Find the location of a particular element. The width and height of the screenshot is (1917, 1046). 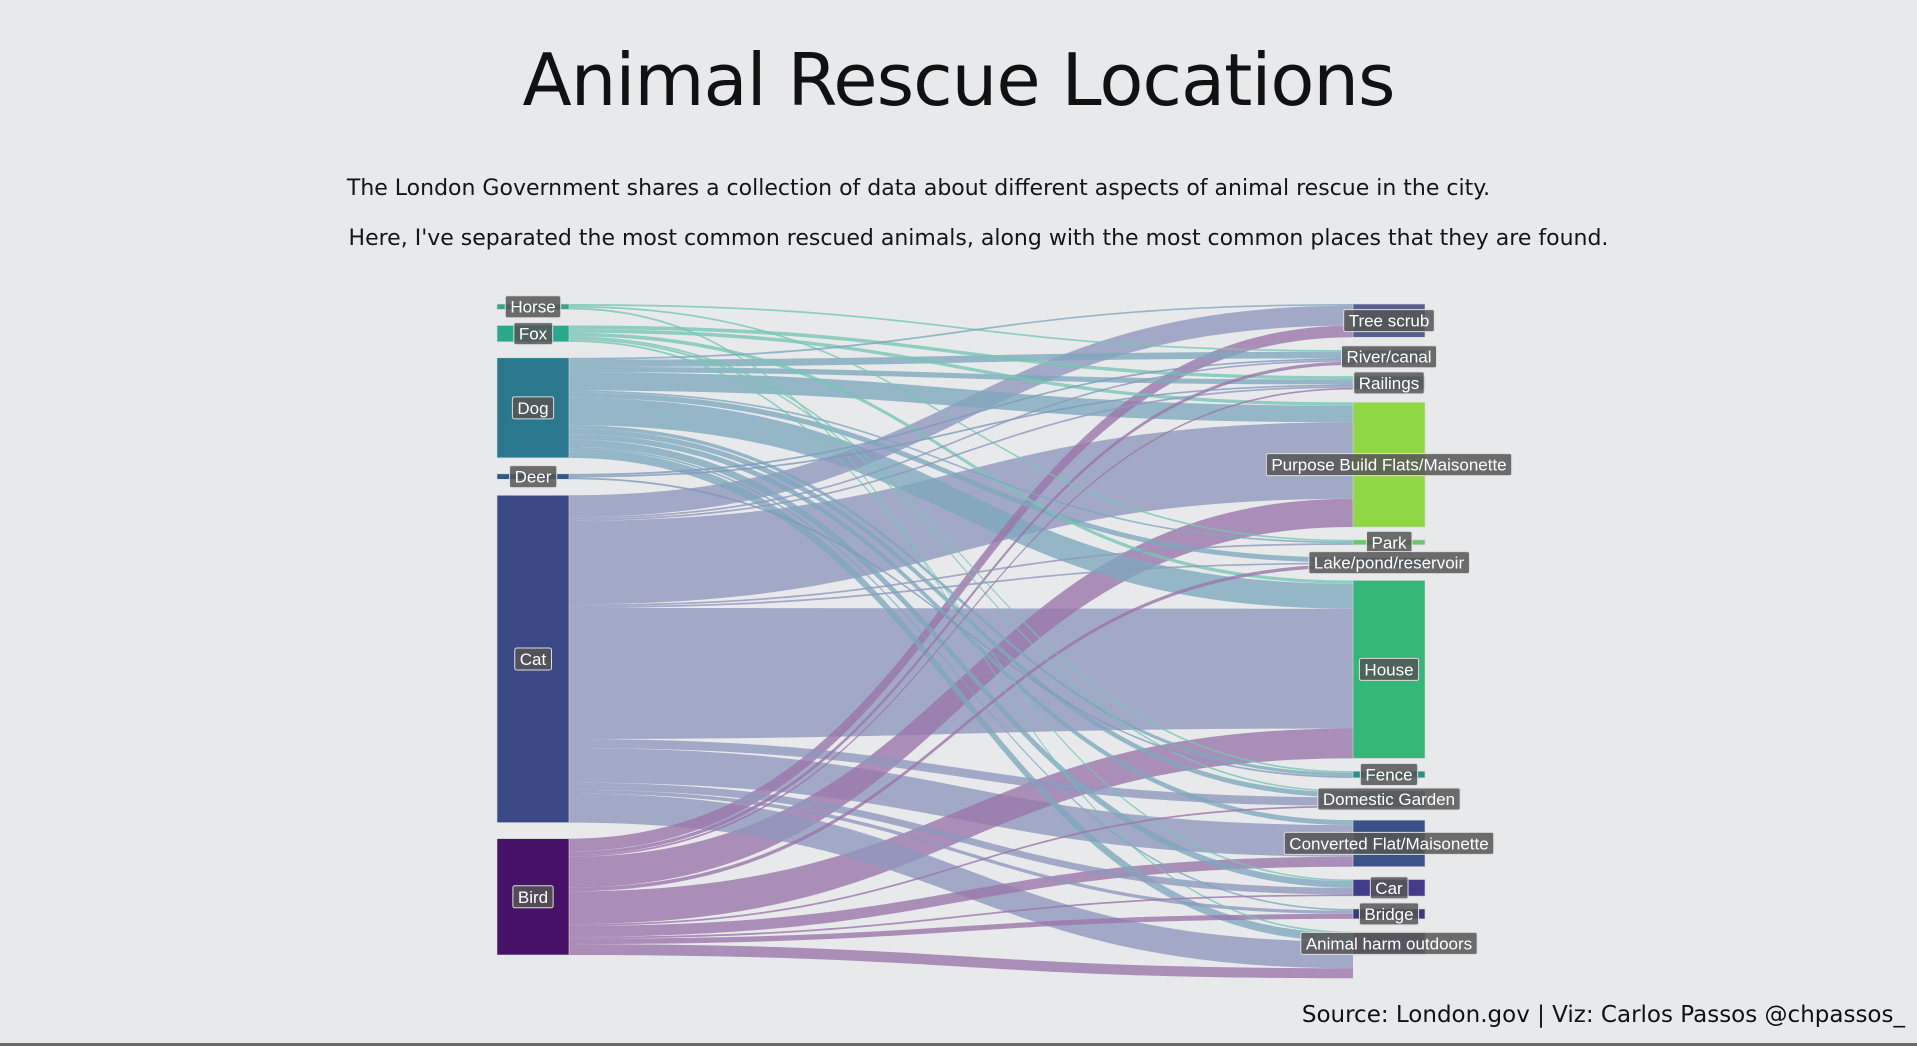

source-label-text-horse: Horse is located at coordinates (532, 307).